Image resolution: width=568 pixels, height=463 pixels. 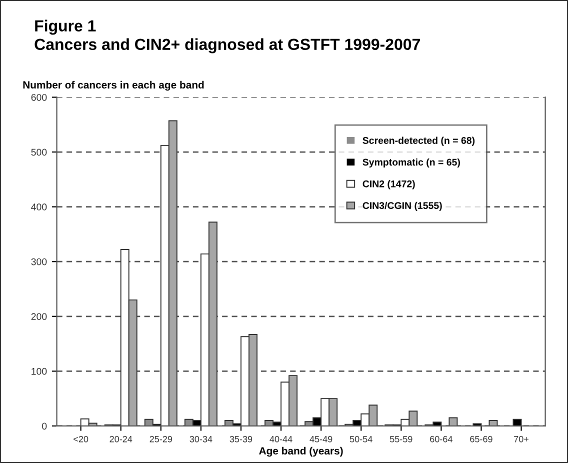 What do you see at coordinates (361, 439) in the screenshot?
I see `x-tick-label: 50-54` at bounding box center [361, 439].